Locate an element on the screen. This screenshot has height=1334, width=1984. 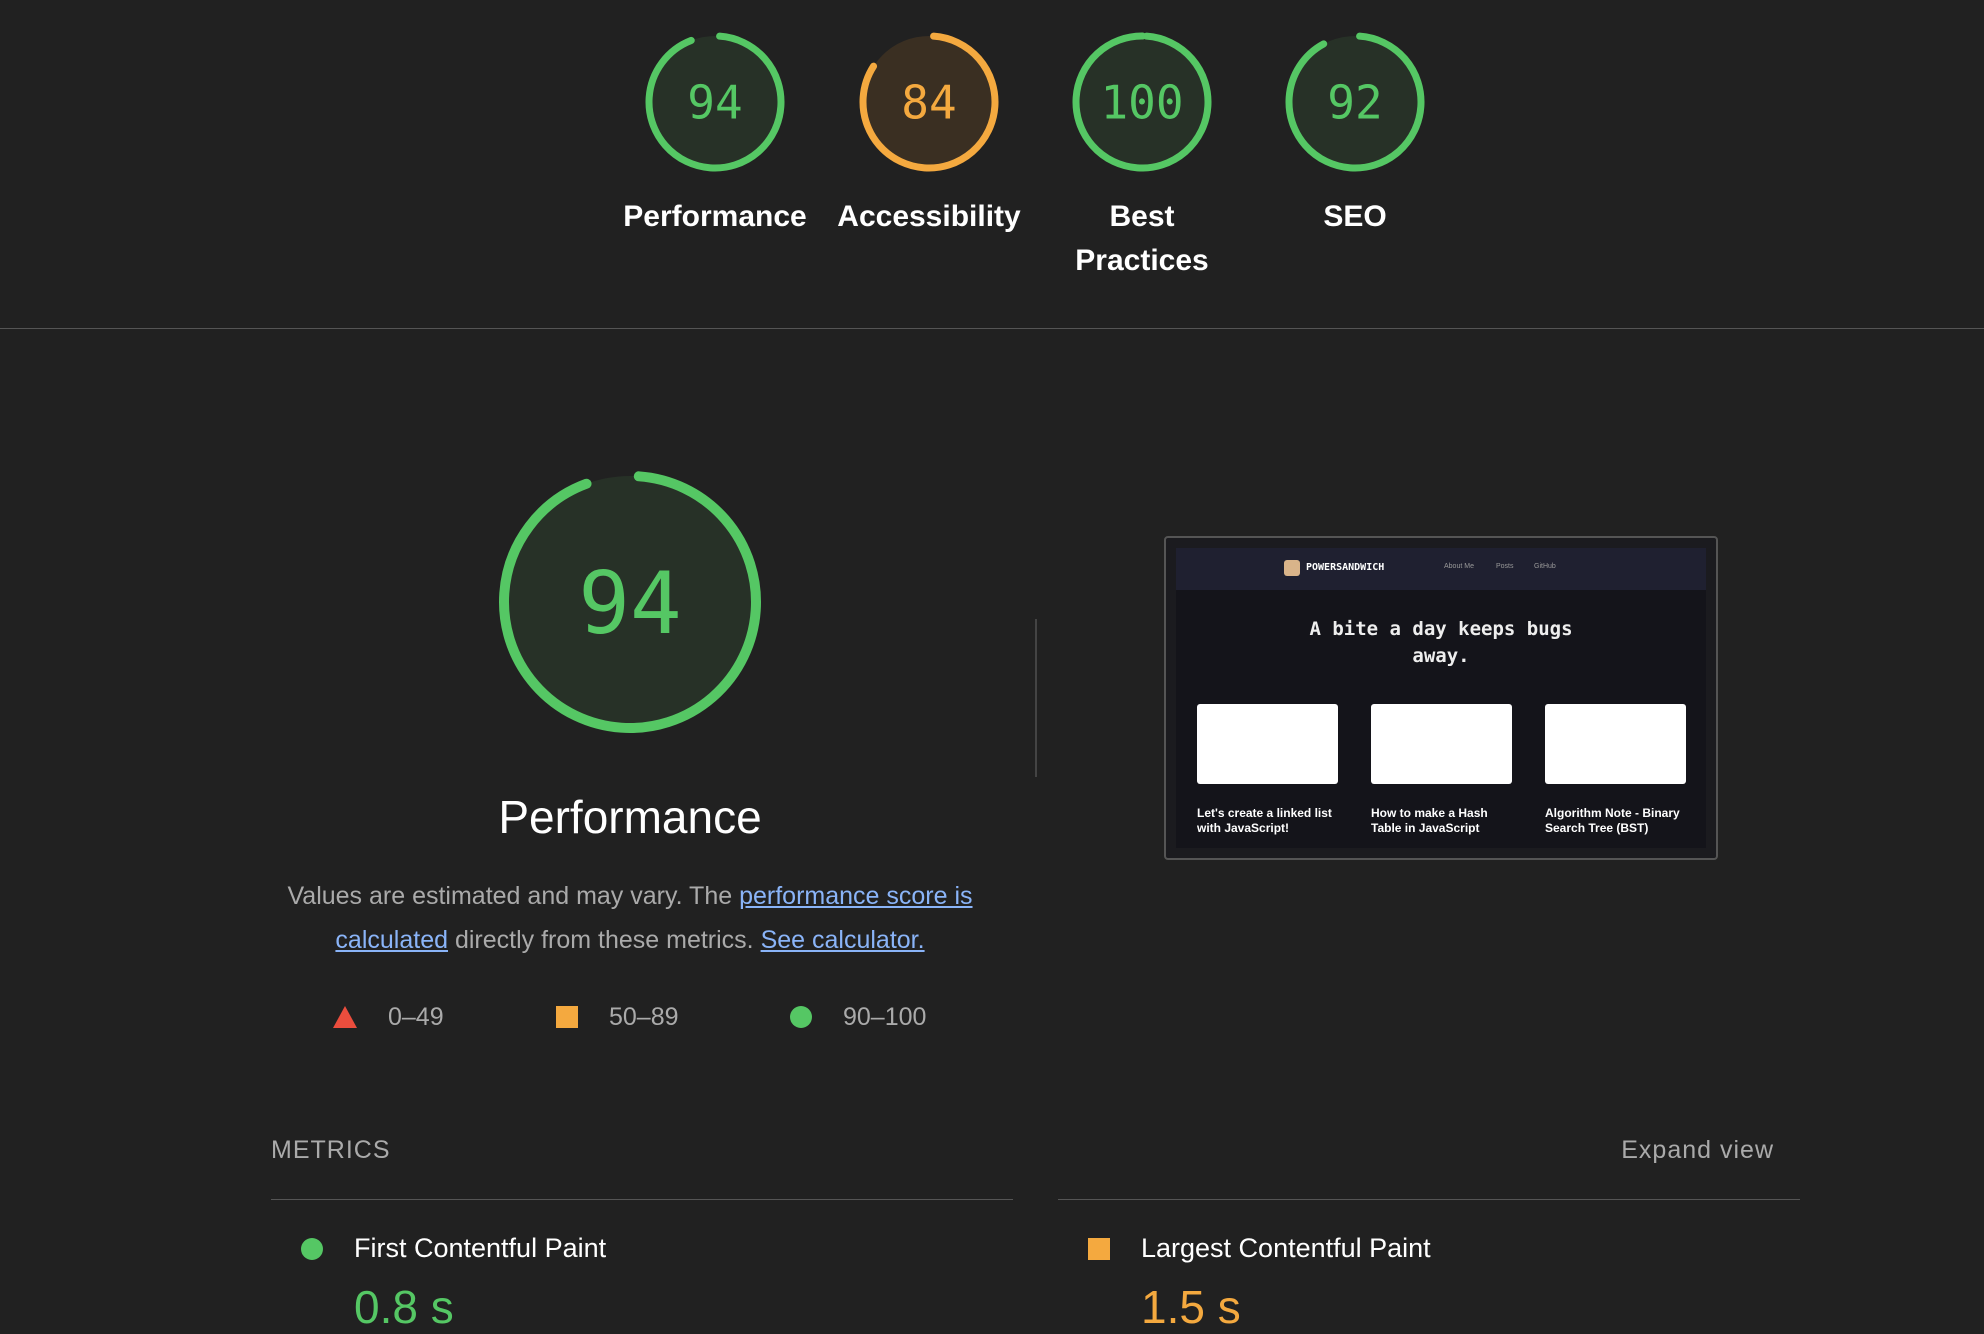
nav-link: Posts is located at coordinates (1505, 566).